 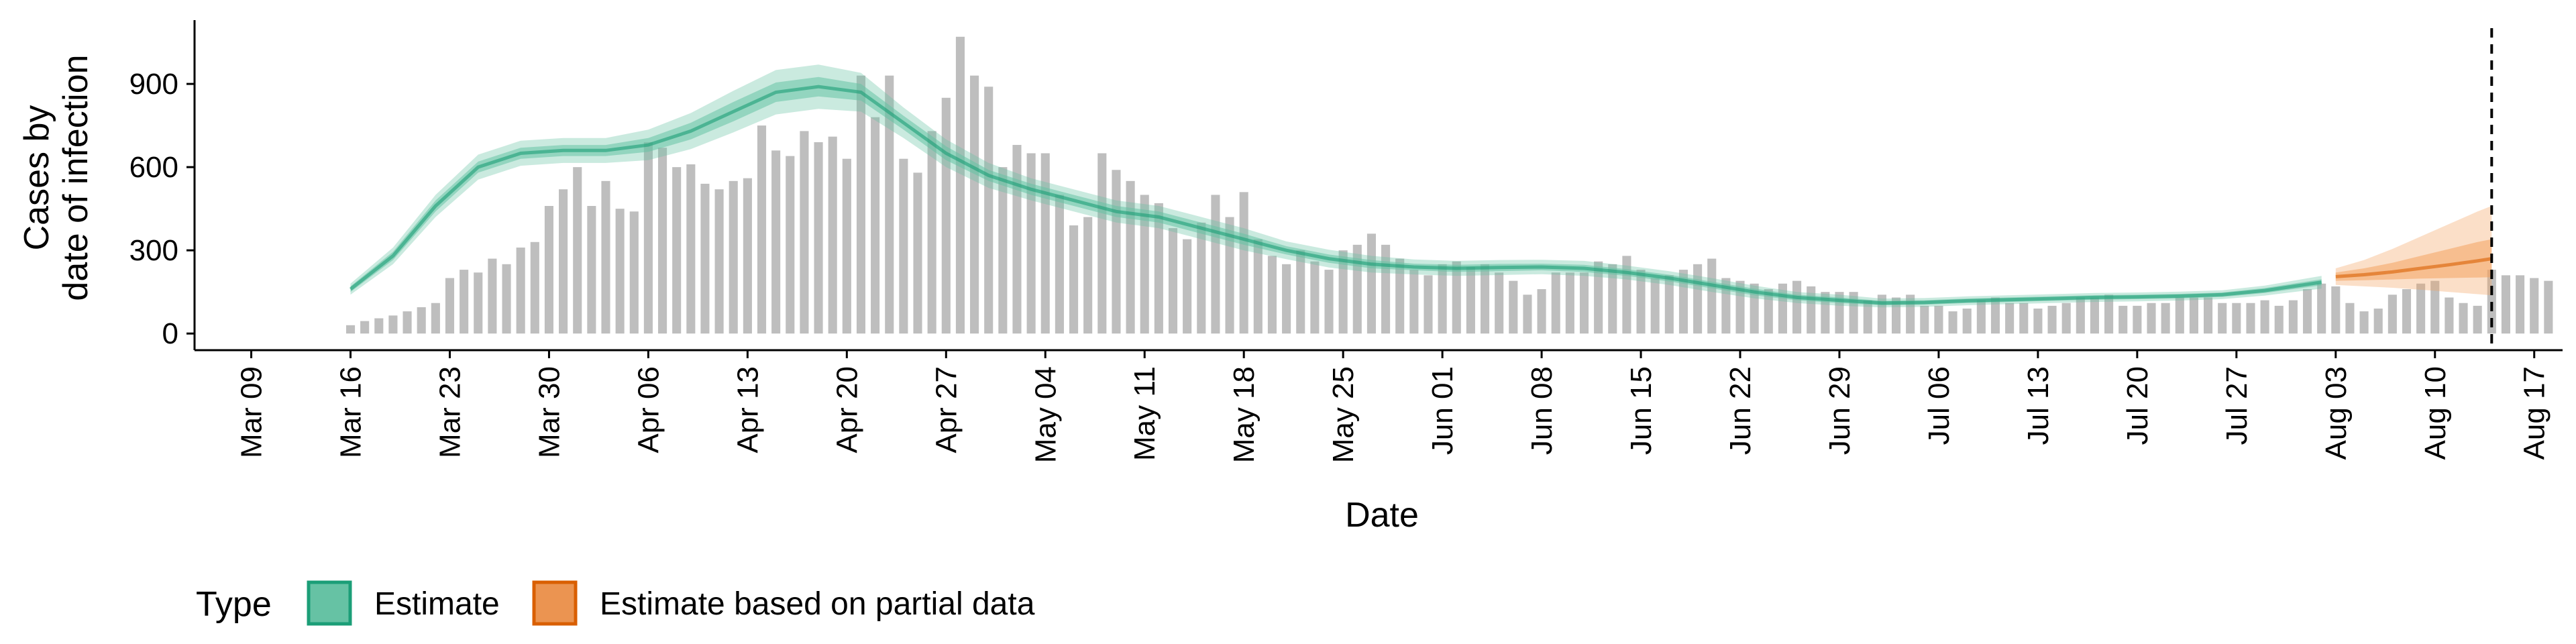 What do you see at coordinates (2336, 413) in the screenshot?
I see `x-tick-label: Aug 03` at bounding box center [2336, 413].